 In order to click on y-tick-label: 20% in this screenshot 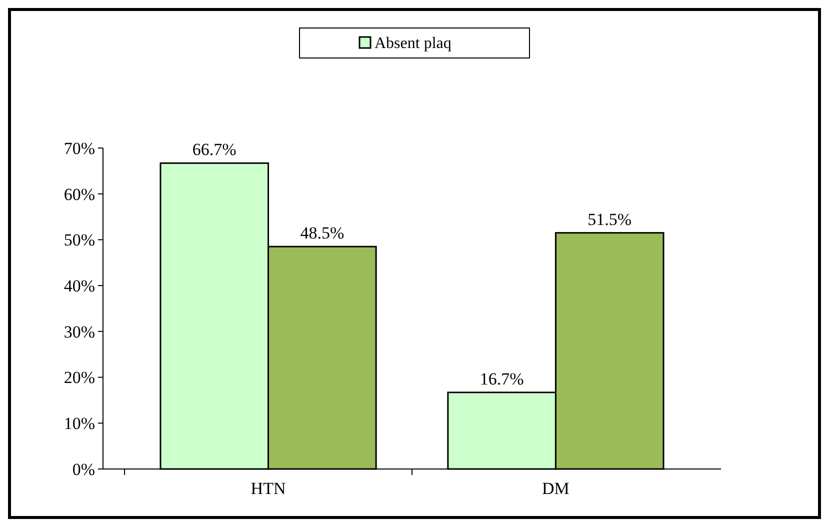, I will do `click(79, 378)`.